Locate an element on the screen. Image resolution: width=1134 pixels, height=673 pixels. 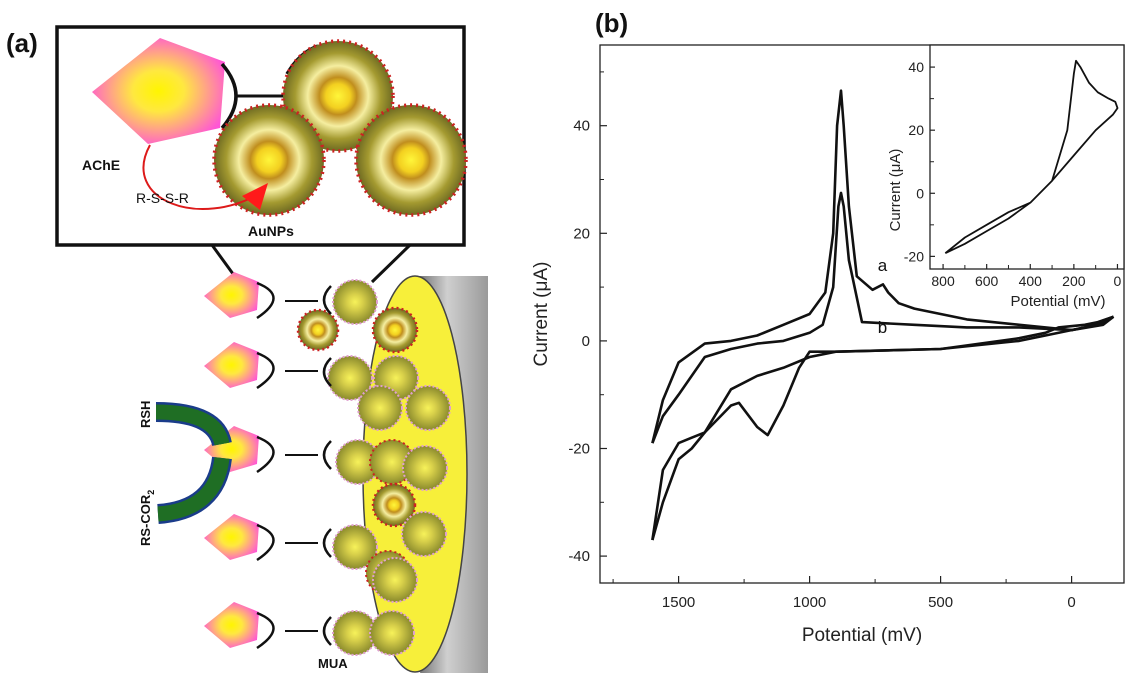
inset-series is located at coordinates (1031, 157).